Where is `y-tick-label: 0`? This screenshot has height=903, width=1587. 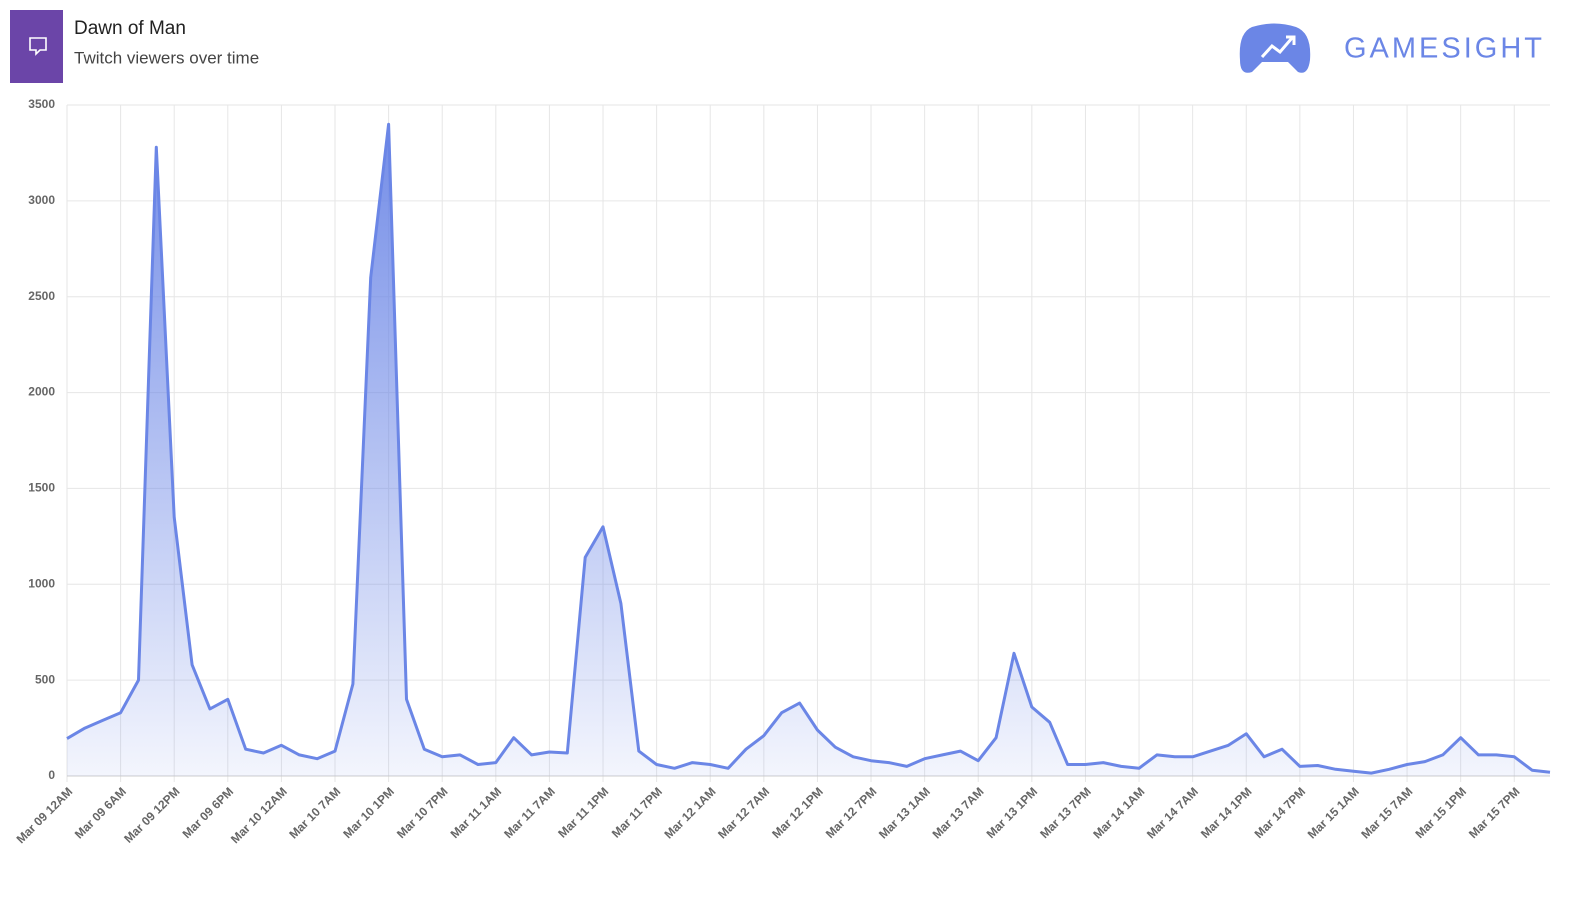 y-tick-label: 0 is located at coordinates (51, 775).